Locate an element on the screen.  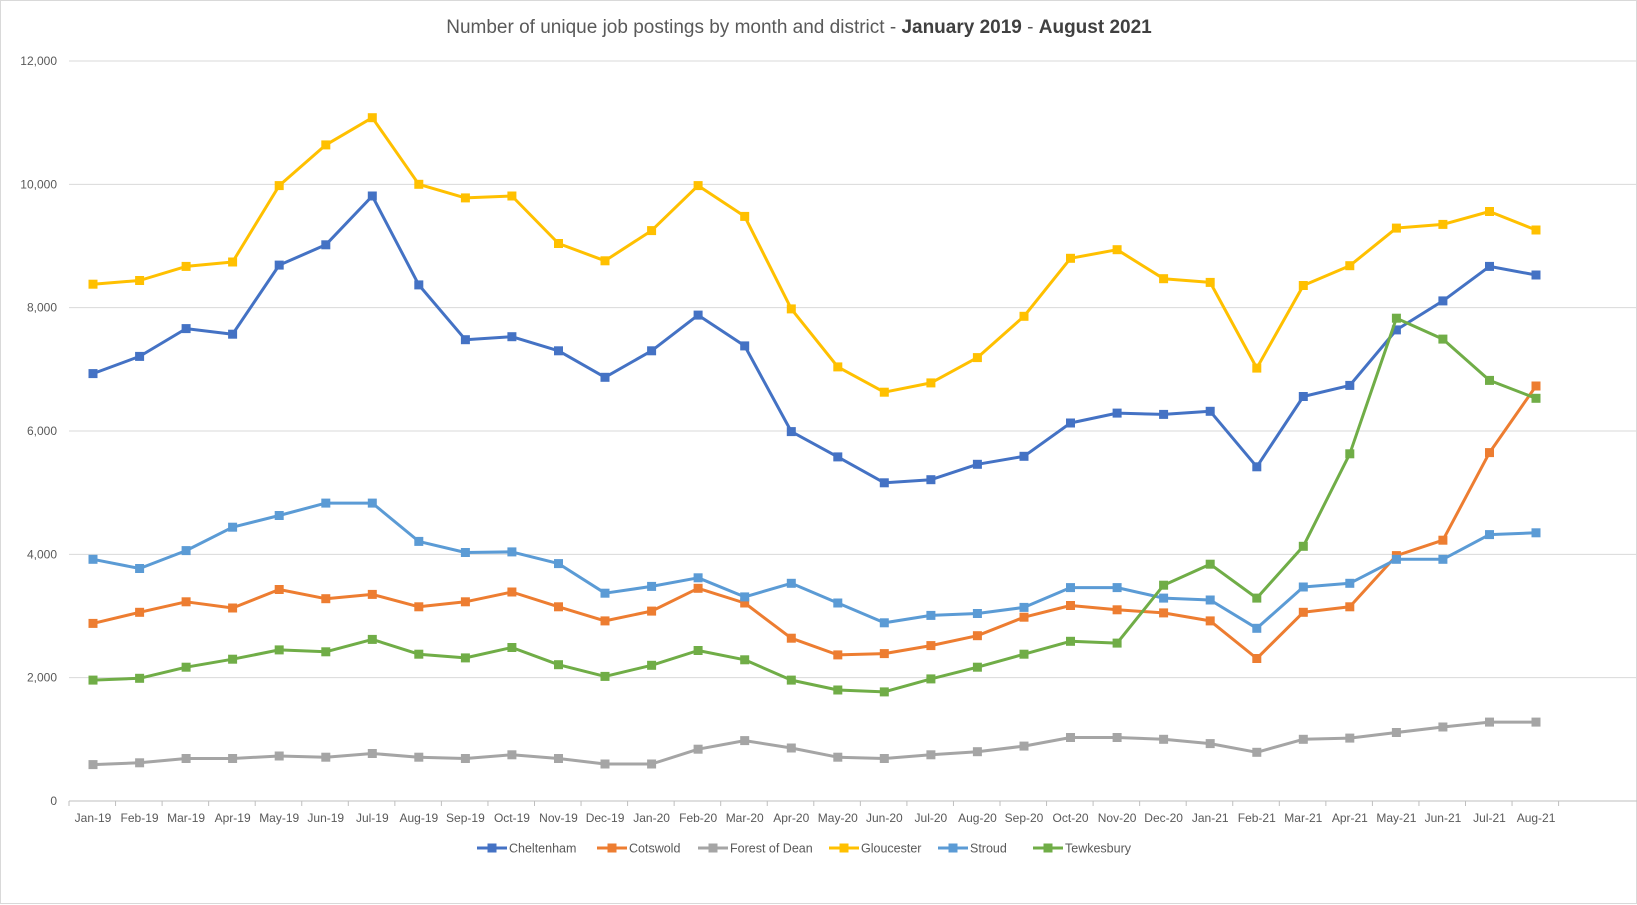
x-tick-label: May-21 is located at coordinates (1396, 818).